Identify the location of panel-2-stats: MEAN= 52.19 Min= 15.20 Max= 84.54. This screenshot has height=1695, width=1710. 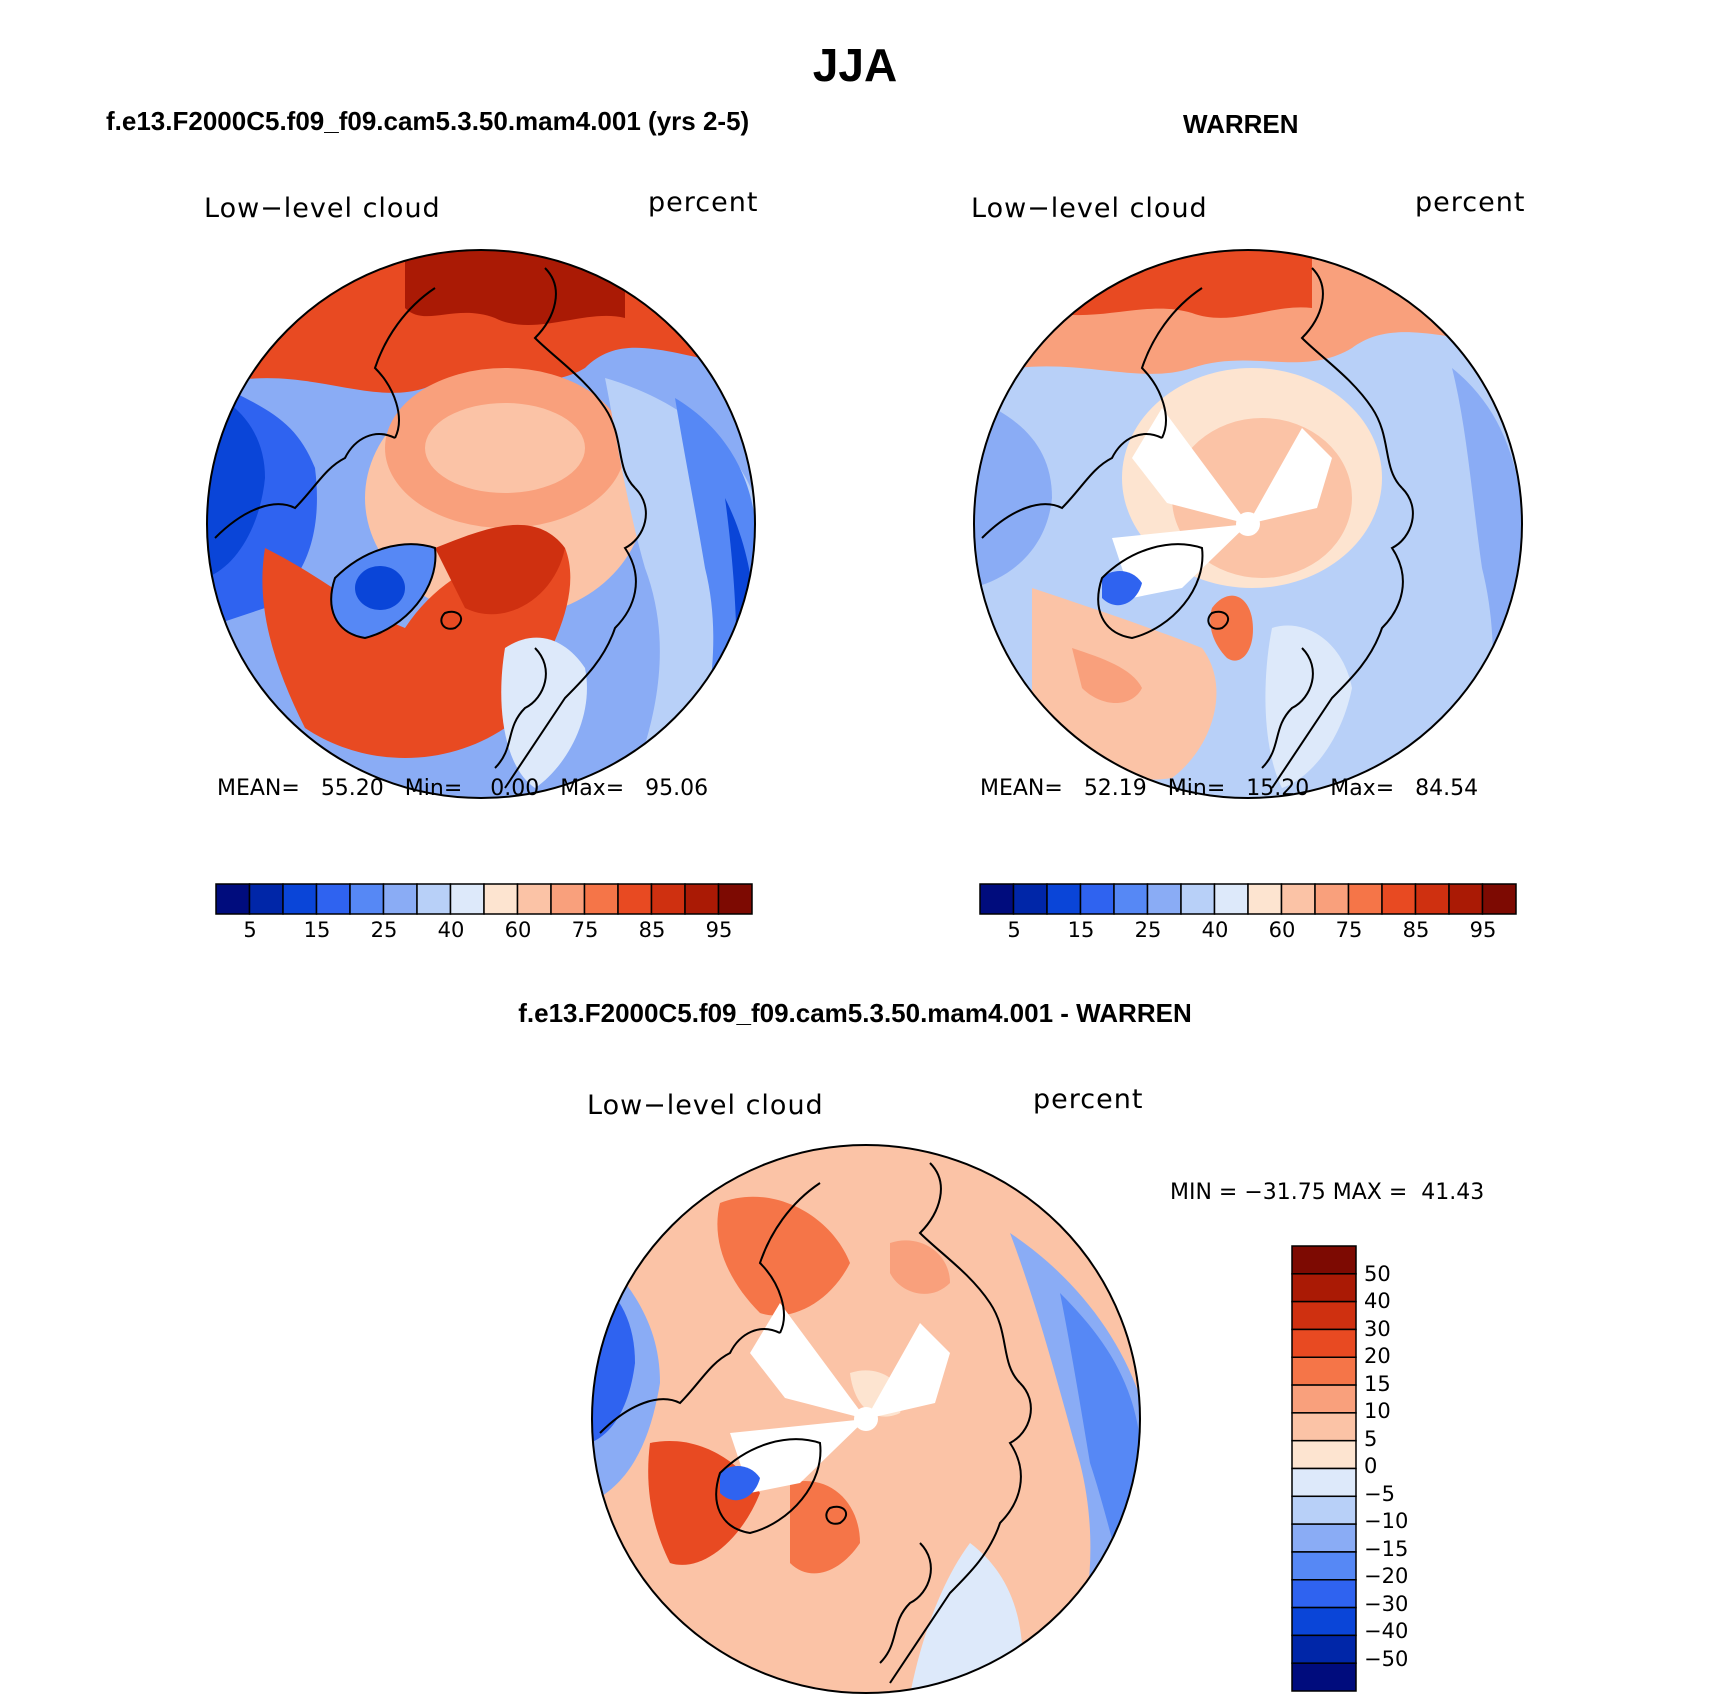
(1229, 788).